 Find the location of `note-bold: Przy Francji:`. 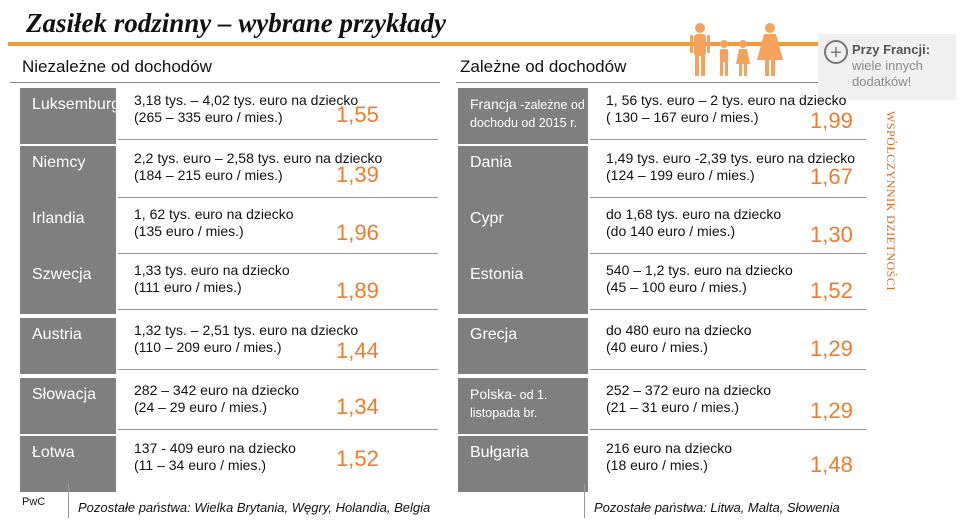

note-bold: Przy Francji: is located at coordinates (891, 49).